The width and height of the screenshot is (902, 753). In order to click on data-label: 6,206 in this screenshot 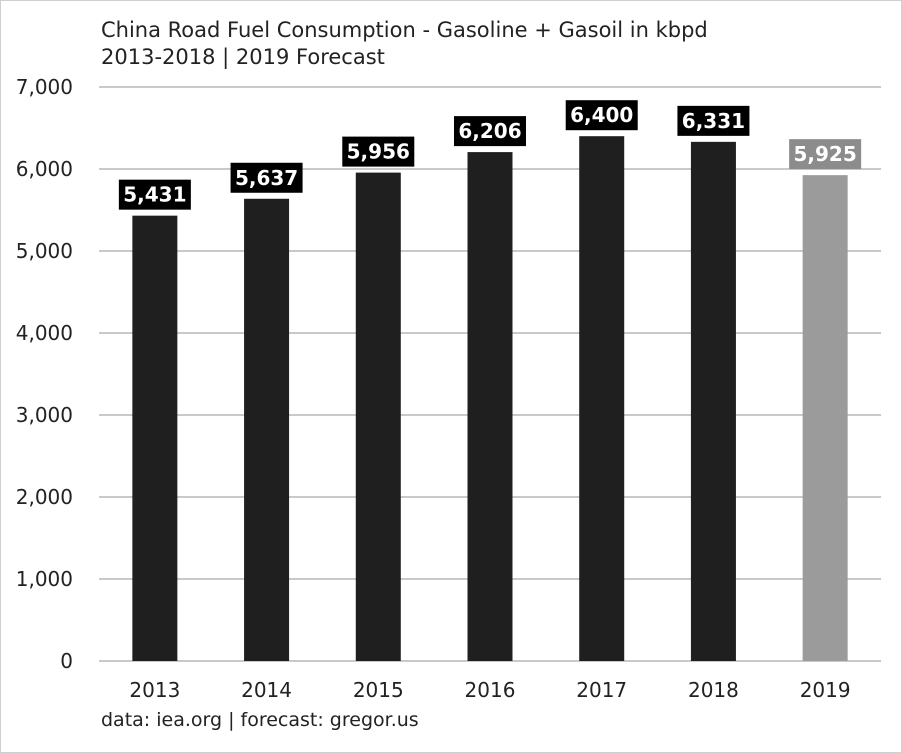, I will do `click(489, 131)`.